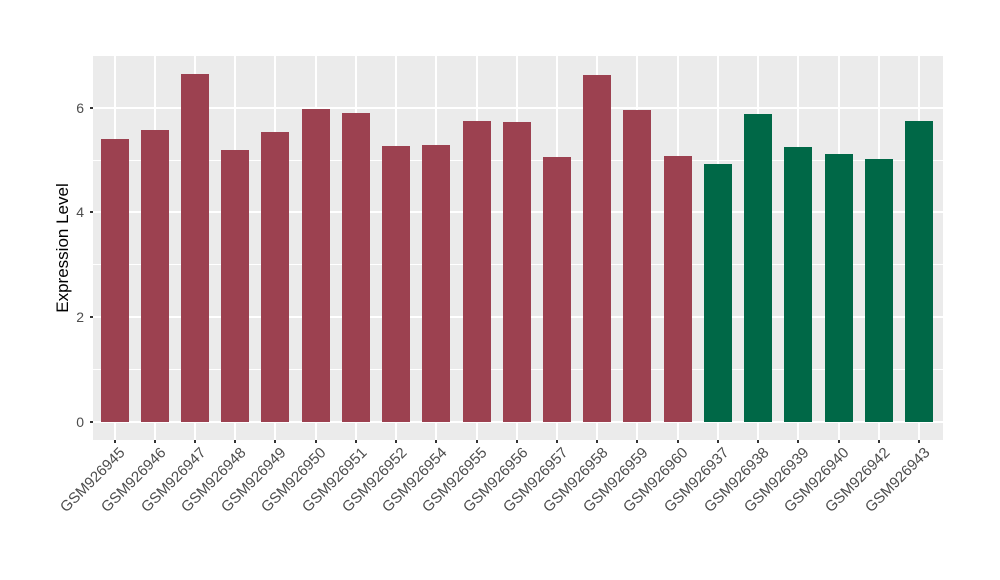 The image size is (1000, 580). Describe the element at coordinates (798, 284) in the screenshot. I see `bar-GSM926939` at that location.